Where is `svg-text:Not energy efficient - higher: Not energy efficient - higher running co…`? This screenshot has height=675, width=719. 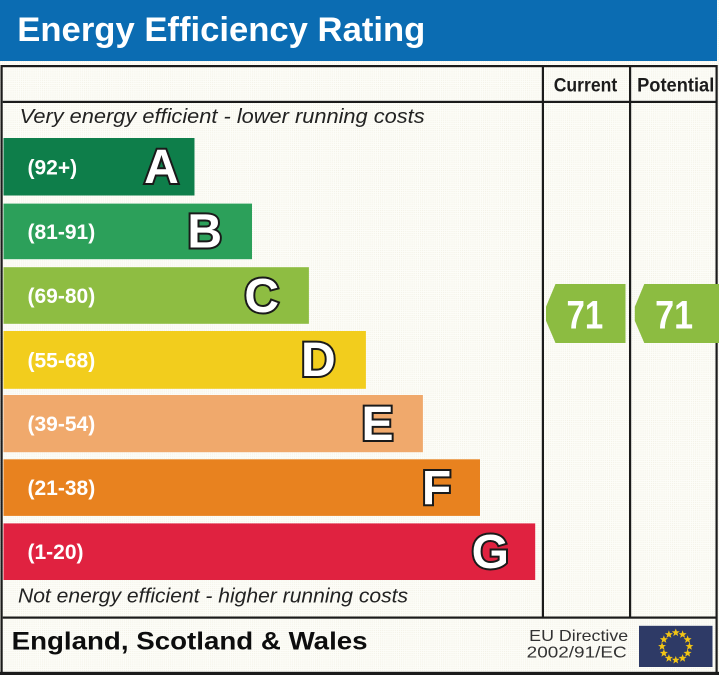 svg-text:Not energy efficient - higher: Not energy efficient - higher running co… is located at coordinates (213, 597).